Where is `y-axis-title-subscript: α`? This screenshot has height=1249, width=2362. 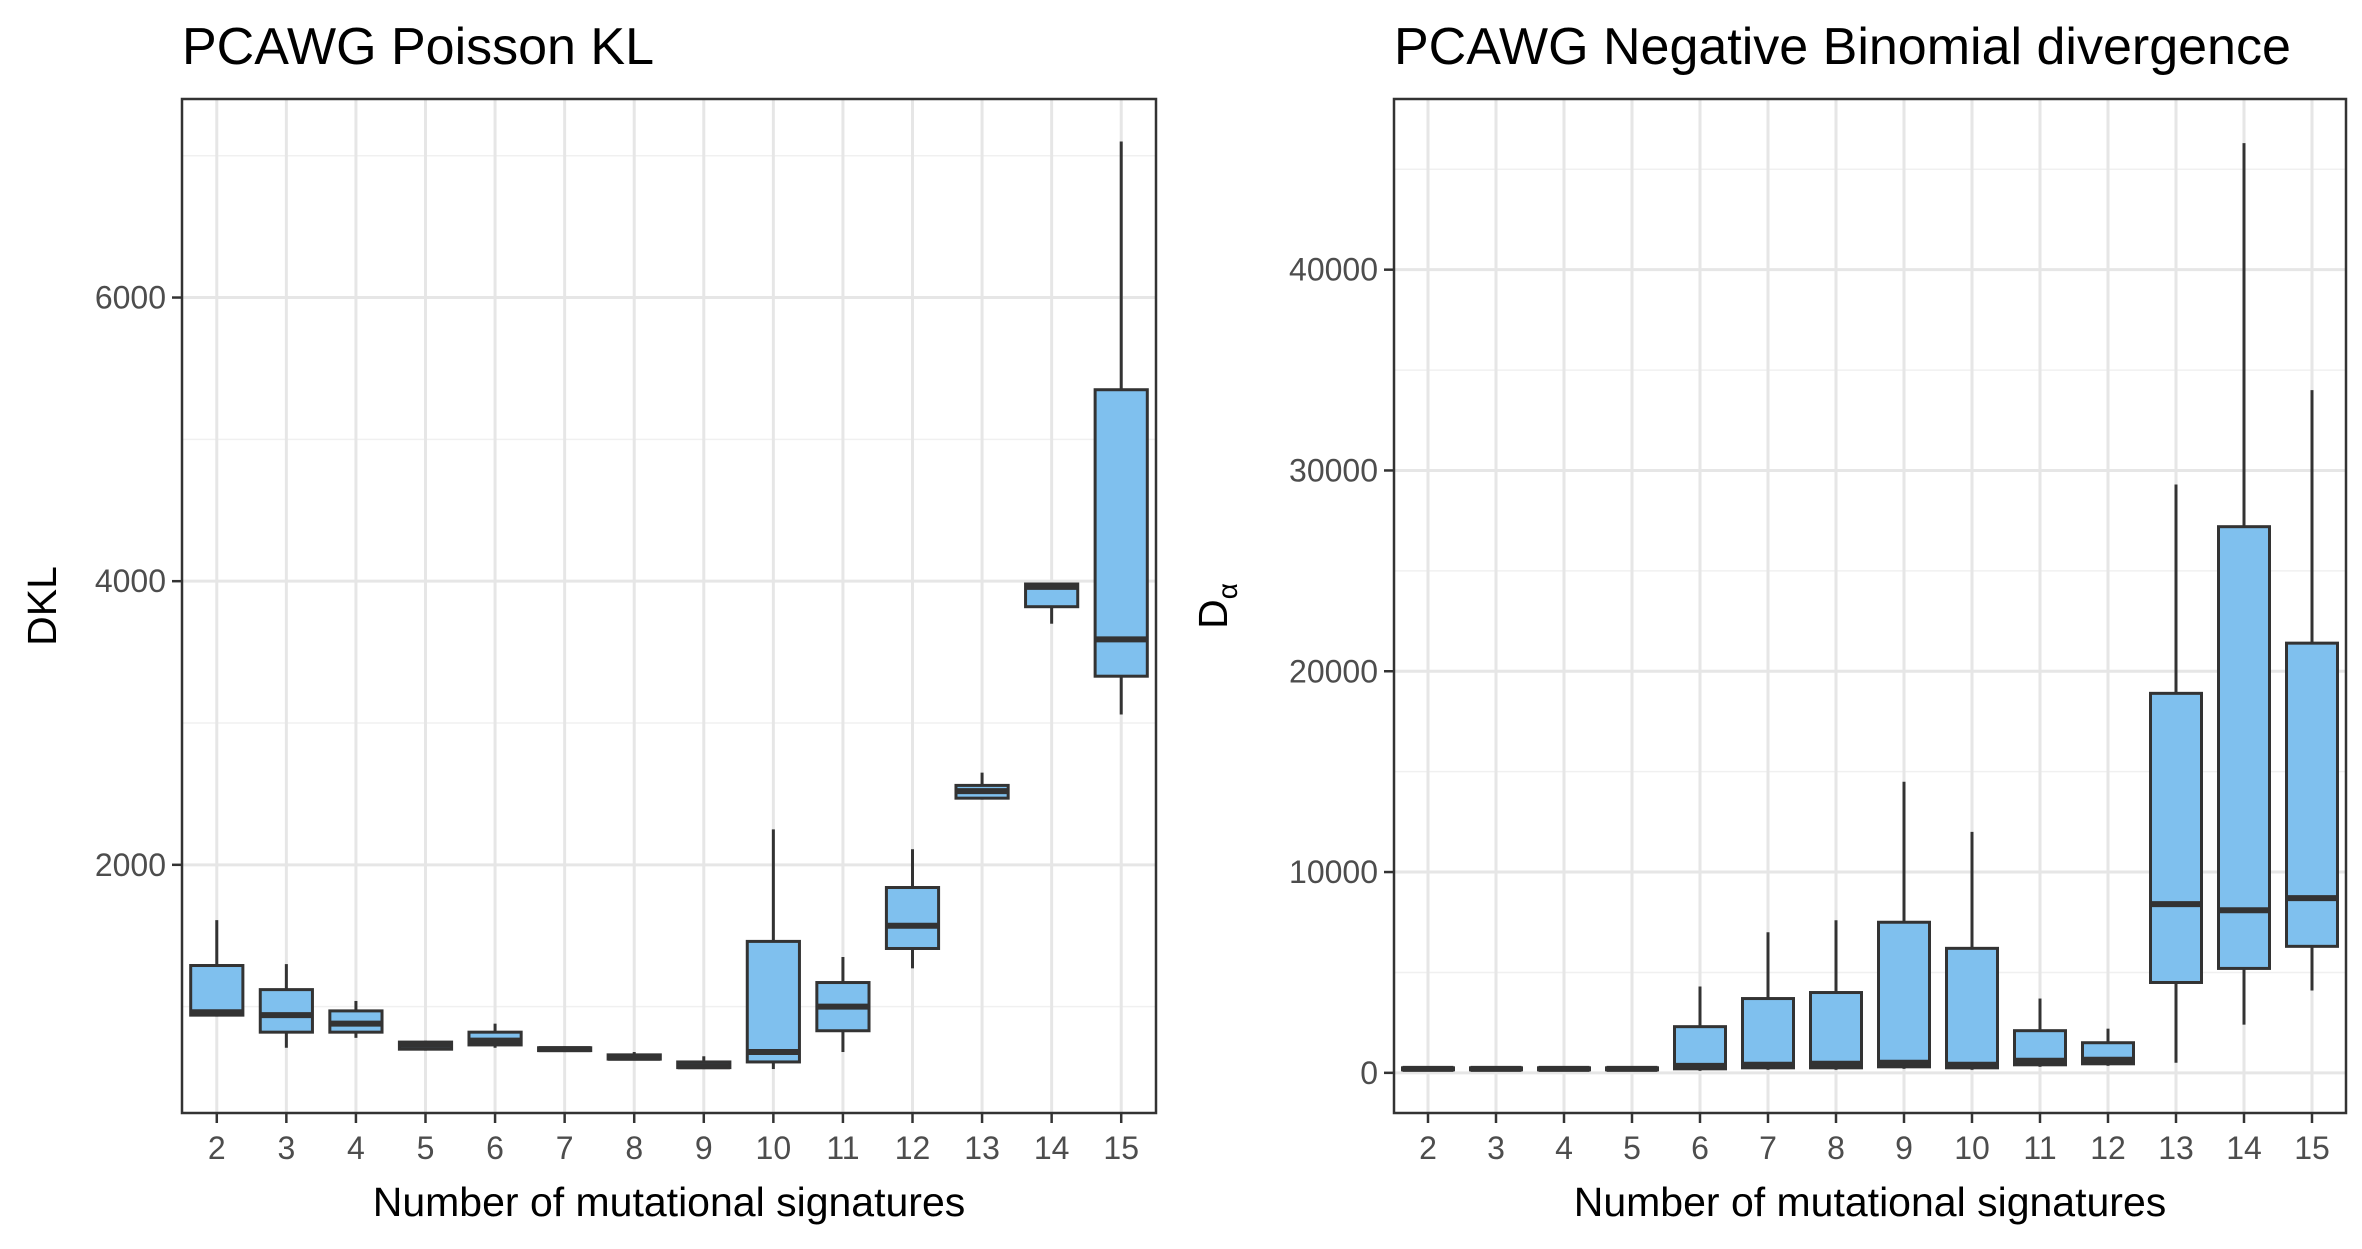
y-axis-title-subscript: α is located at coordinates (1227, 591).